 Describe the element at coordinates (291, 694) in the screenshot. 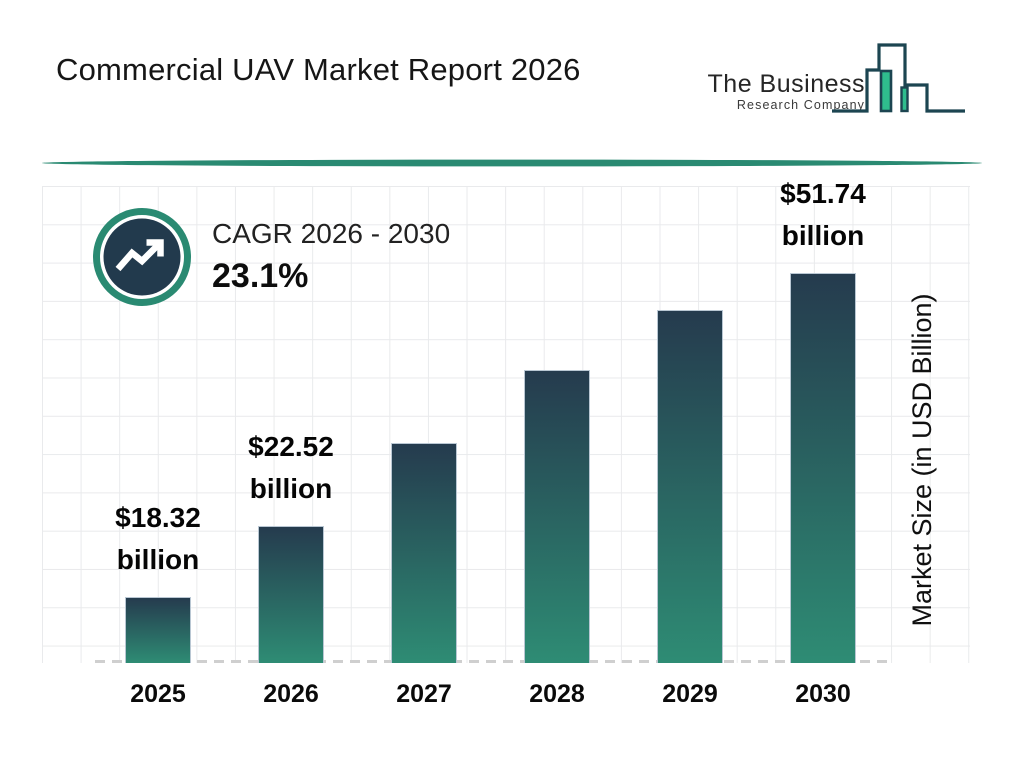

I see `x-tick-2026: 2026` at that location.